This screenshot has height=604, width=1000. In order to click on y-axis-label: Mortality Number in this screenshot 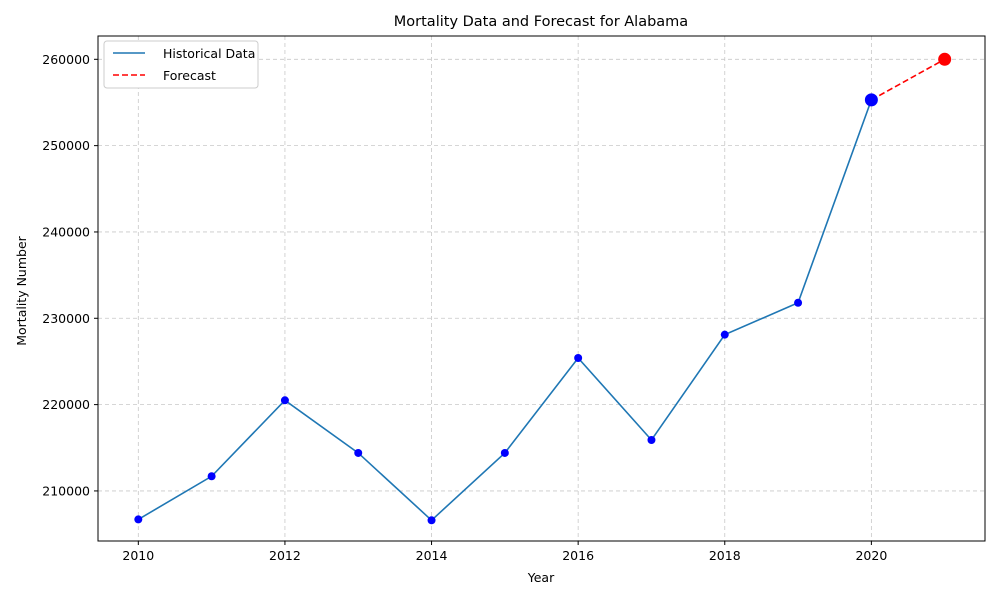, I will do `click(21, 290)`.